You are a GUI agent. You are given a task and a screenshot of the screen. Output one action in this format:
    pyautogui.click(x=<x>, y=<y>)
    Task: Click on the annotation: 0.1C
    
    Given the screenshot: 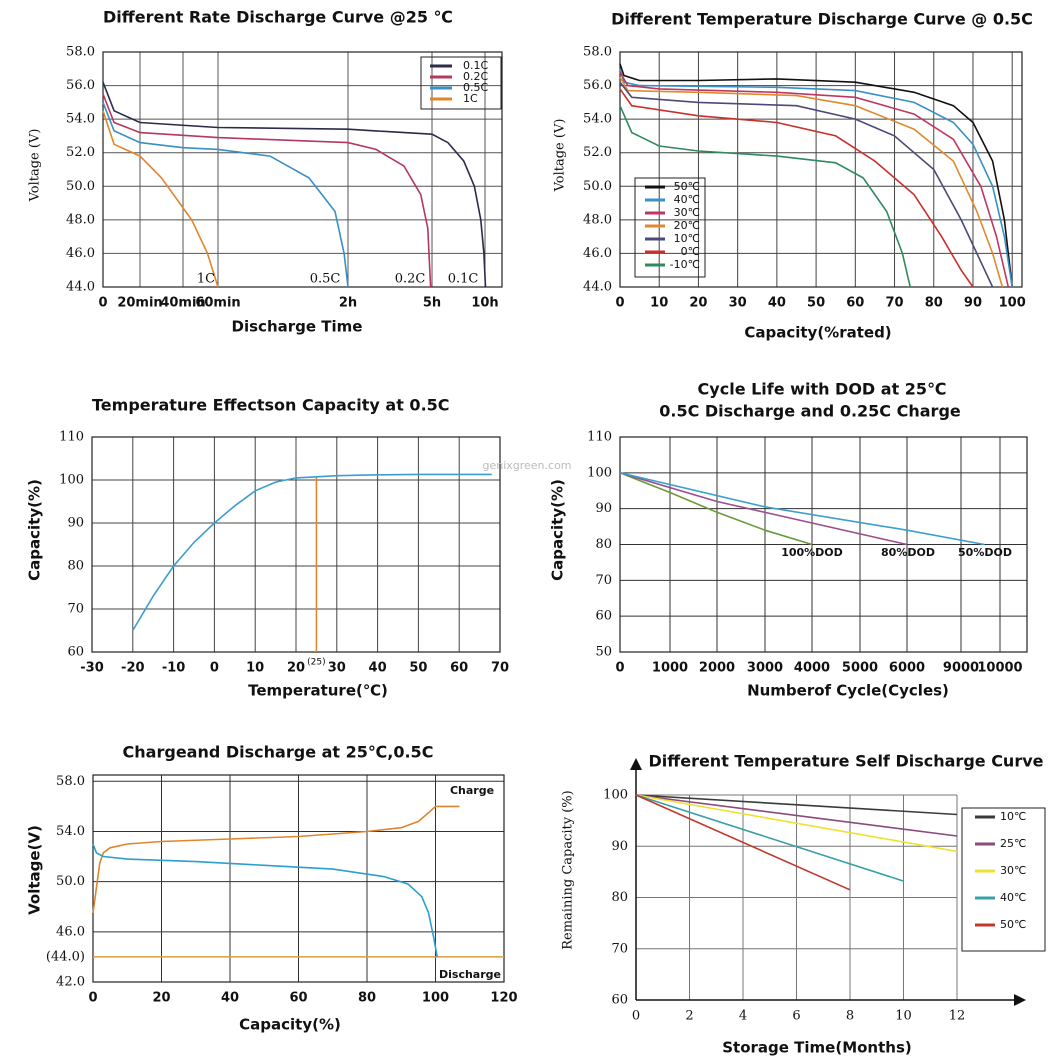 What is the action you would take?
    pyautogui.click(x=463, y=279)
    